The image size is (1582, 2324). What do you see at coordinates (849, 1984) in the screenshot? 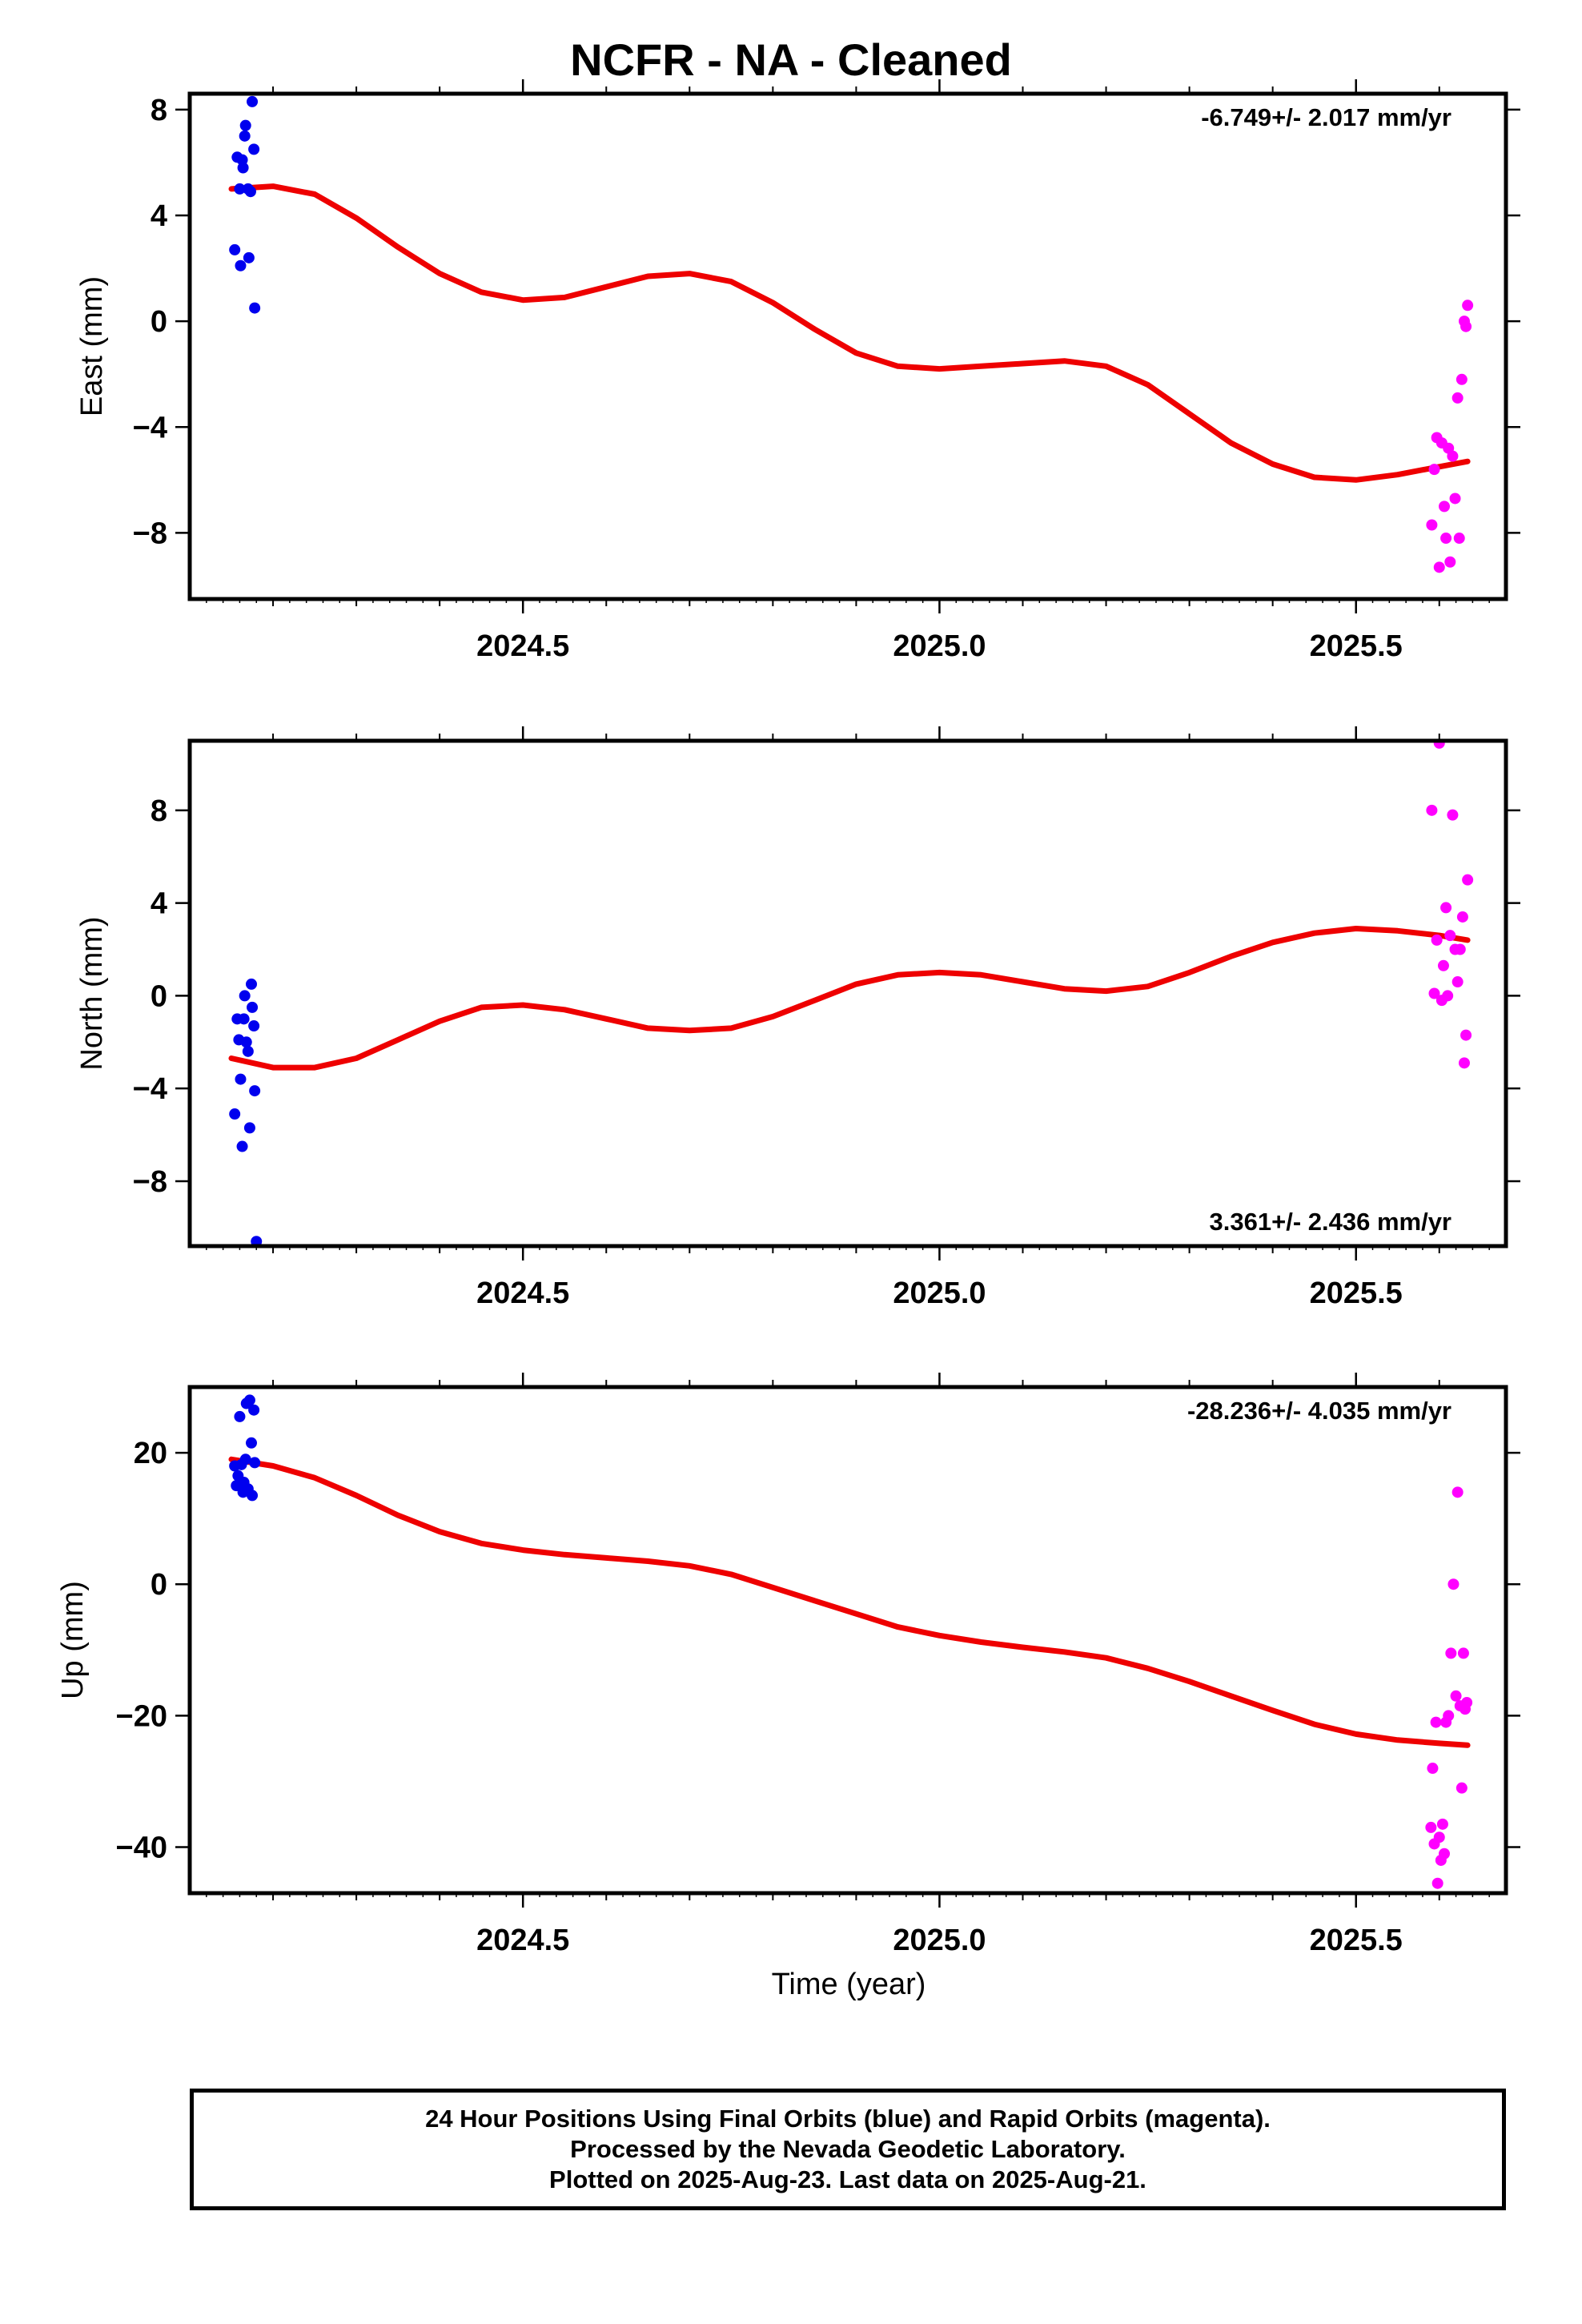
I see `x-axis-label: Time (year)` at bounding box center [849, 1984].